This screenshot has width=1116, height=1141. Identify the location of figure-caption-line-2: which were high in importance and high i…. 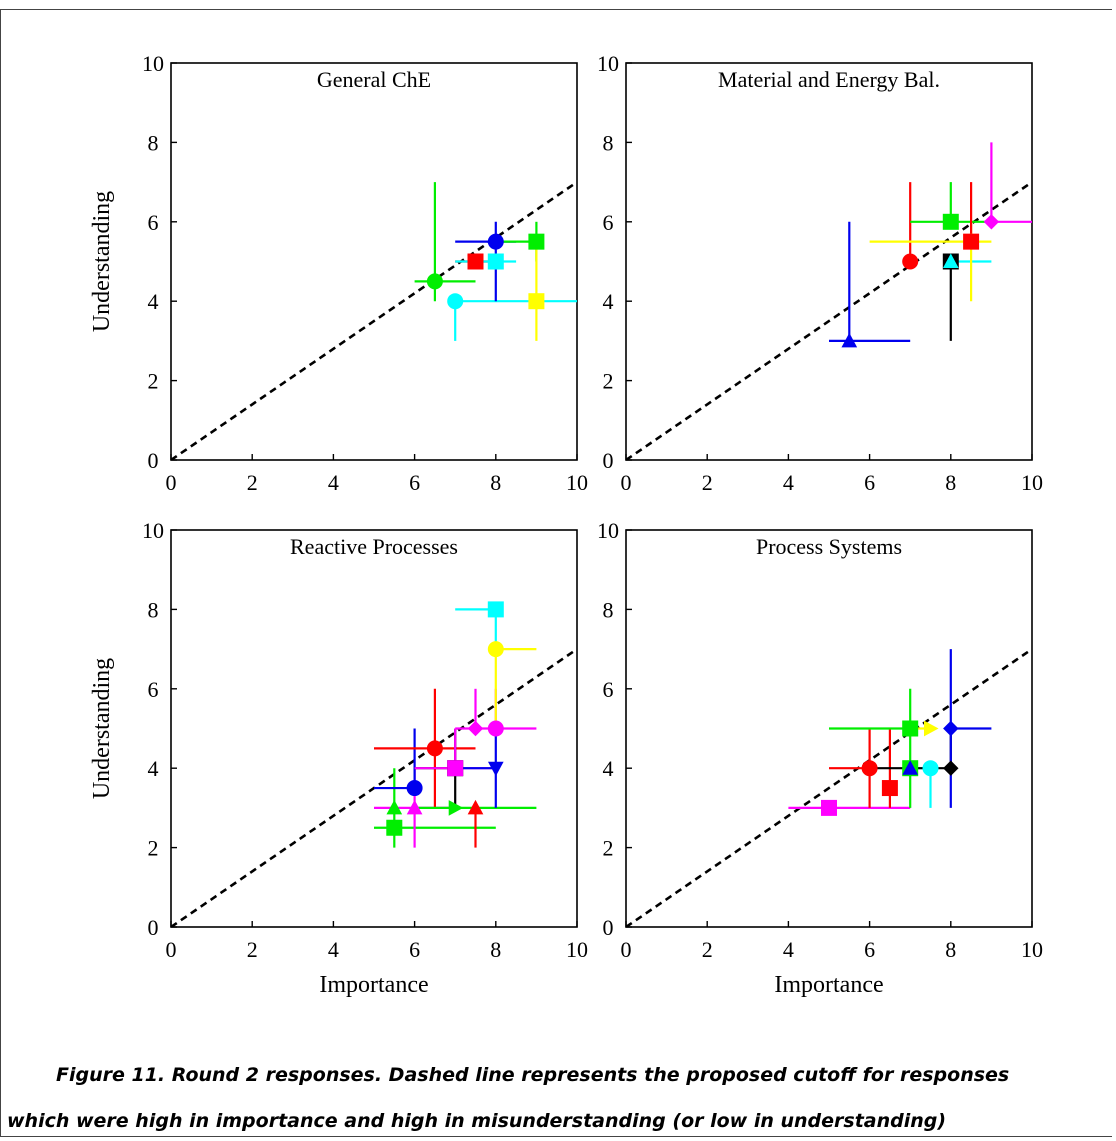
(477, 1121).